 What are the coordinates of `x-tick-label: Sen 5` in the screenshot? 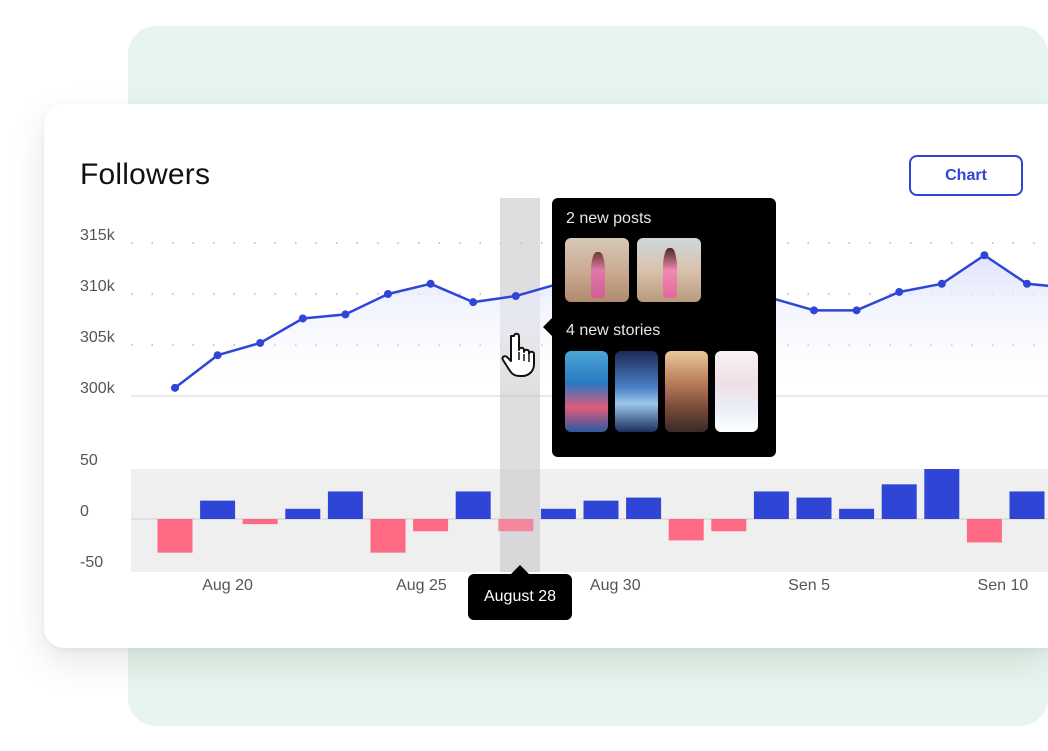 It's located at (809, 585).